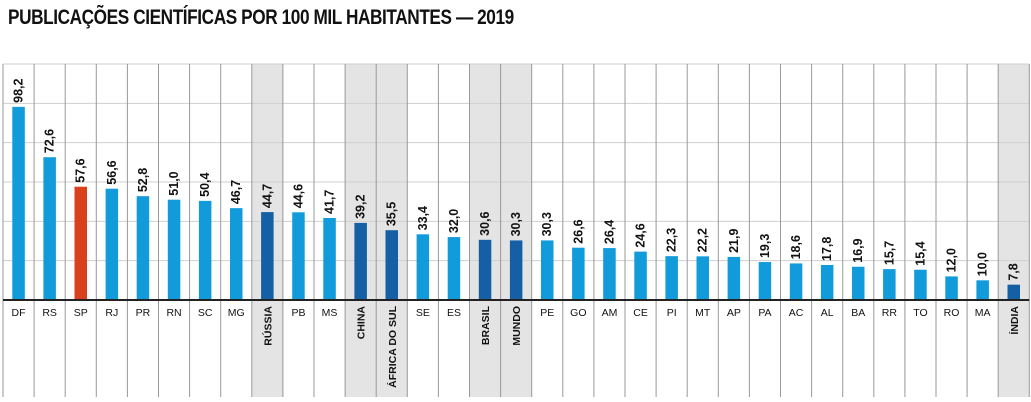 This screenshot has height=402, width=1031. Describe the element at coordinates (298, 313) in the screenshot. I see `category-label: PB` at that location.